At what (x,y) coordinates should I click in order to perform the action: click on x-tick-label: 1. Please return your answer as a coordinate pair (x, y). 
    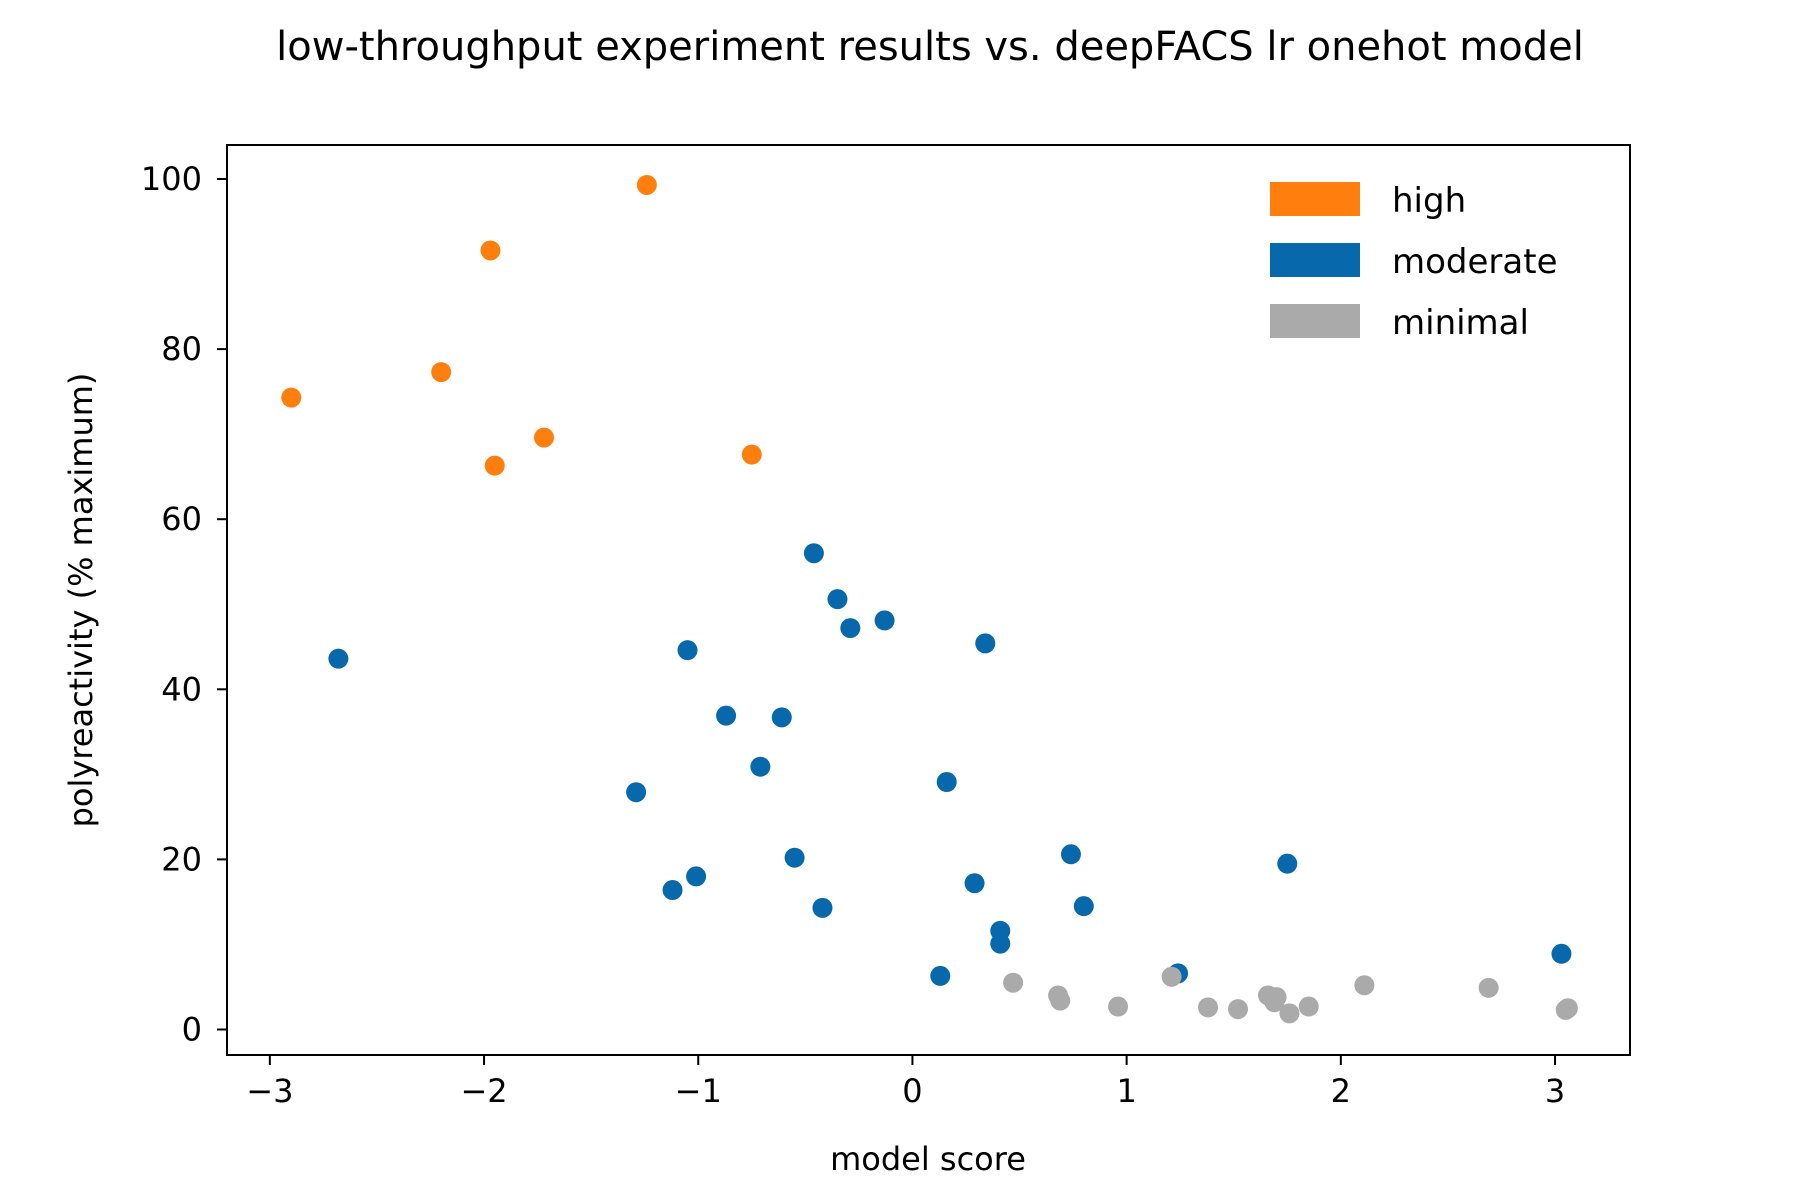
    Looking at the image, I should click on (1126, 1091).